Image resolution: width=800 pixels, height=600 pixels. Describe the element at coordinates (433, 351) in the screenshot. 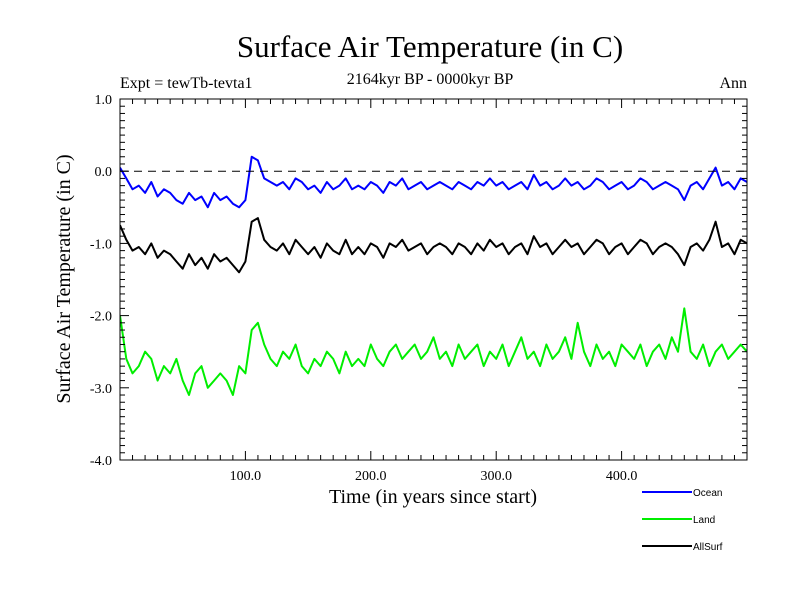

I see `series-line-land` at that location.